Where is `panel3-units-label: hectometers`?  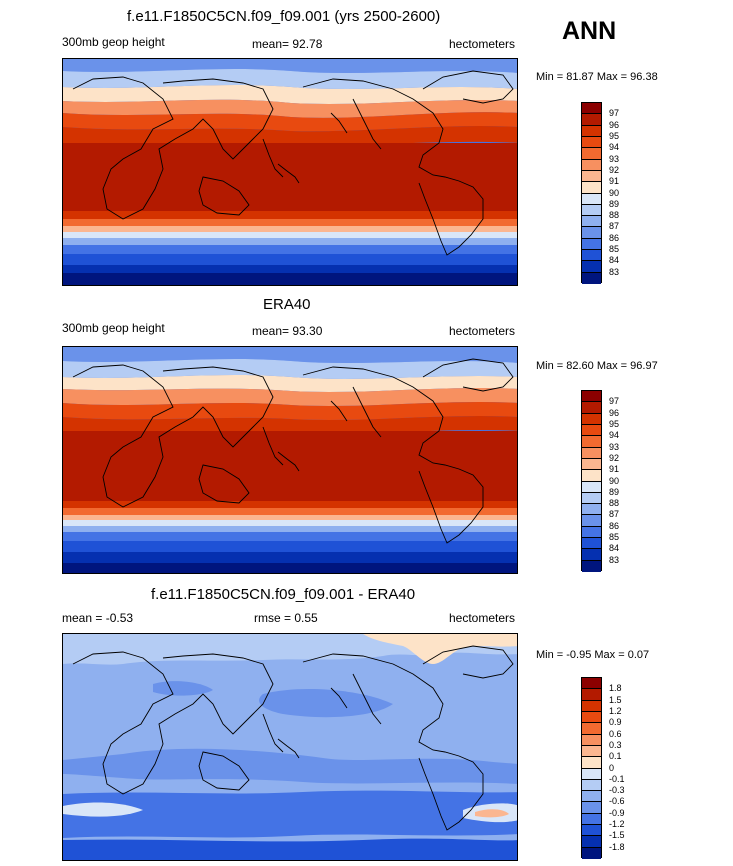 panel3-units-label: hectometers is located at coordinates (482, 618).